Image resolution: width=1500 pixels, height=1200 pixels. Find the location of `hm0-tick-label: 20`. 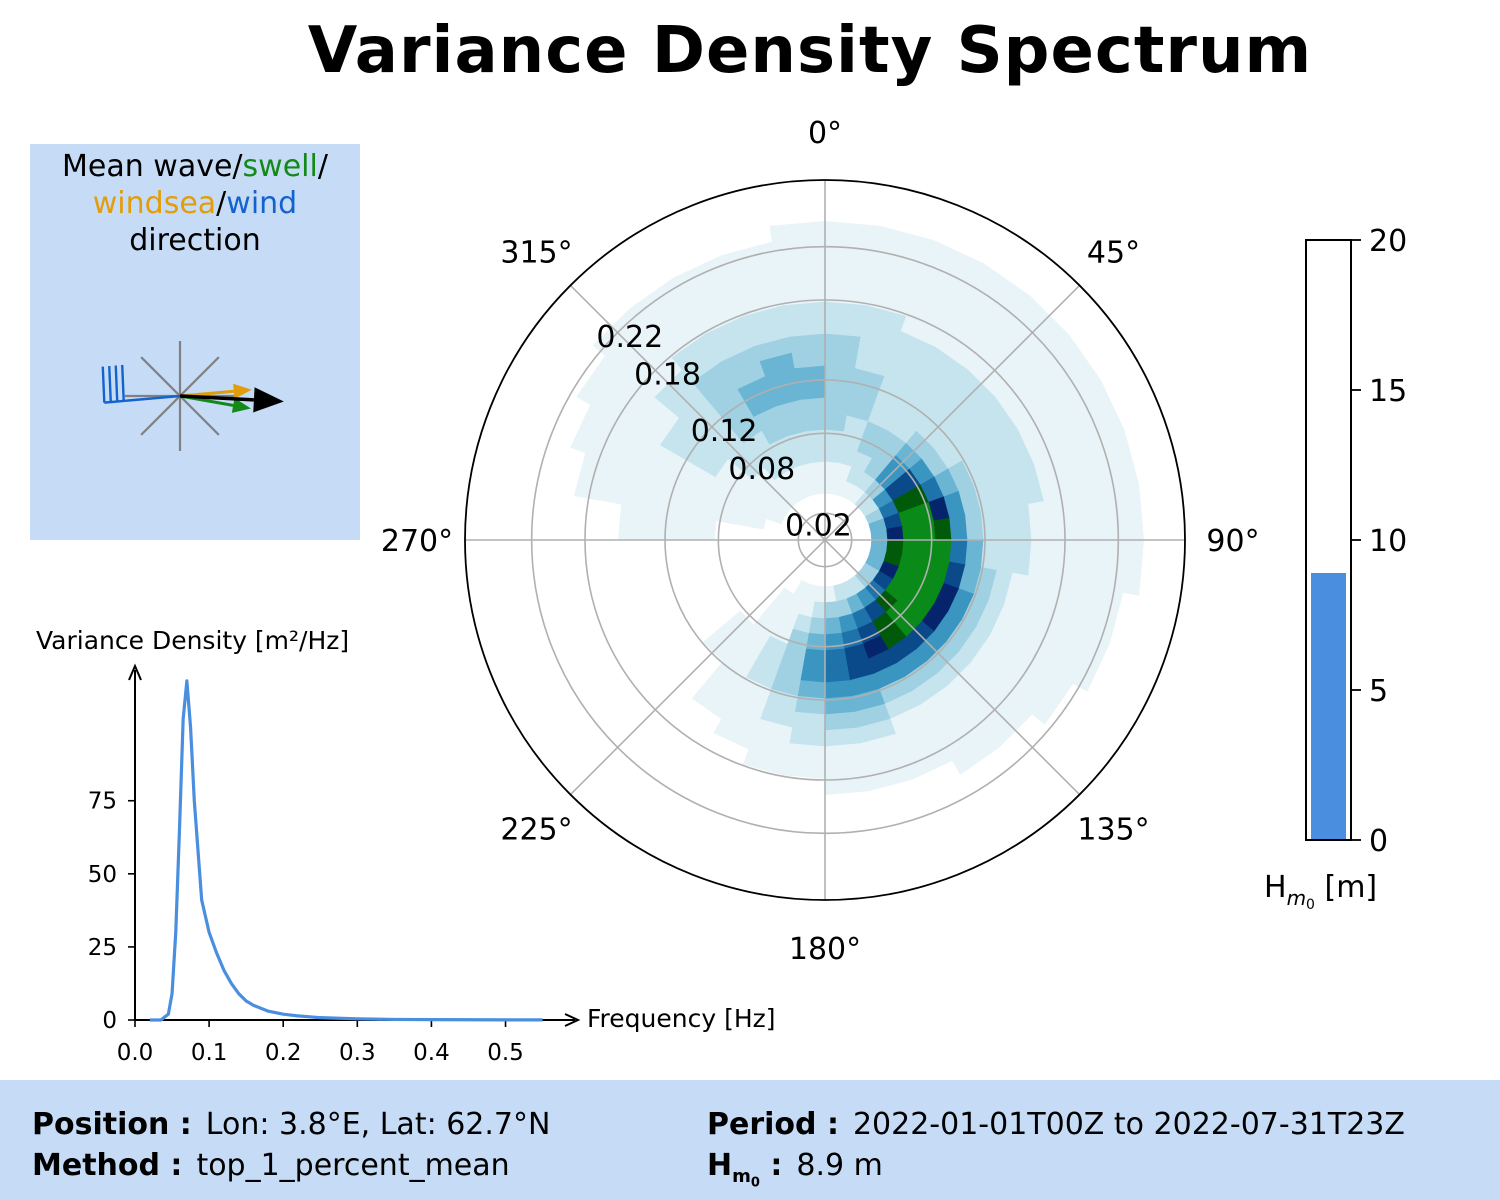

hm0-tick-label: 20 is located at coordinates (1388, 241).